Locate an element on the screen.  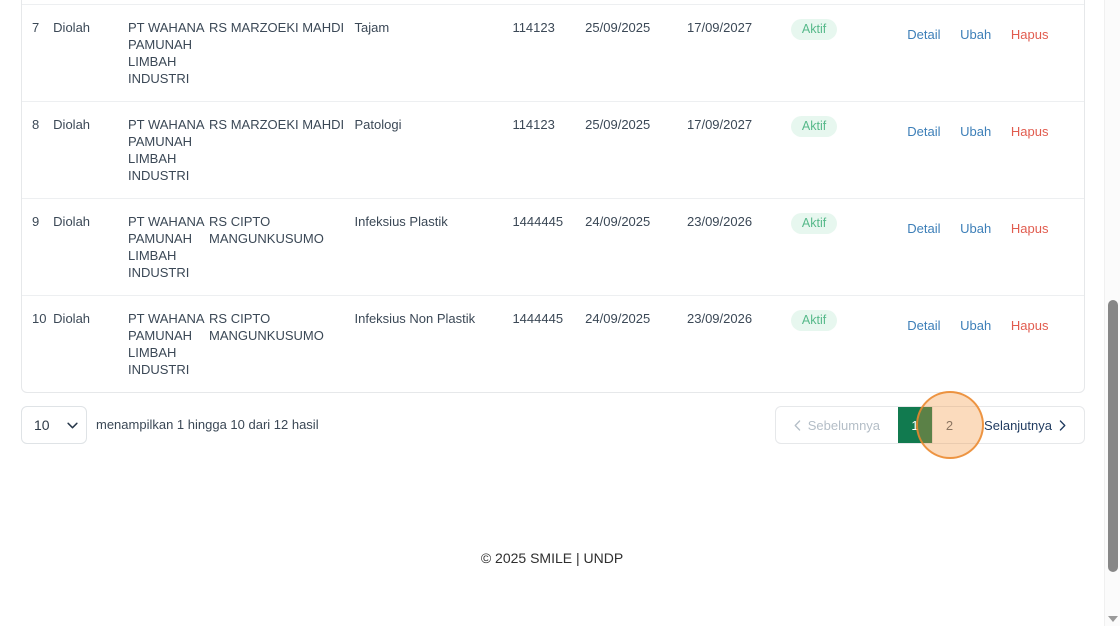
vertical-scrollbar is located at coordinates (1112, 313).